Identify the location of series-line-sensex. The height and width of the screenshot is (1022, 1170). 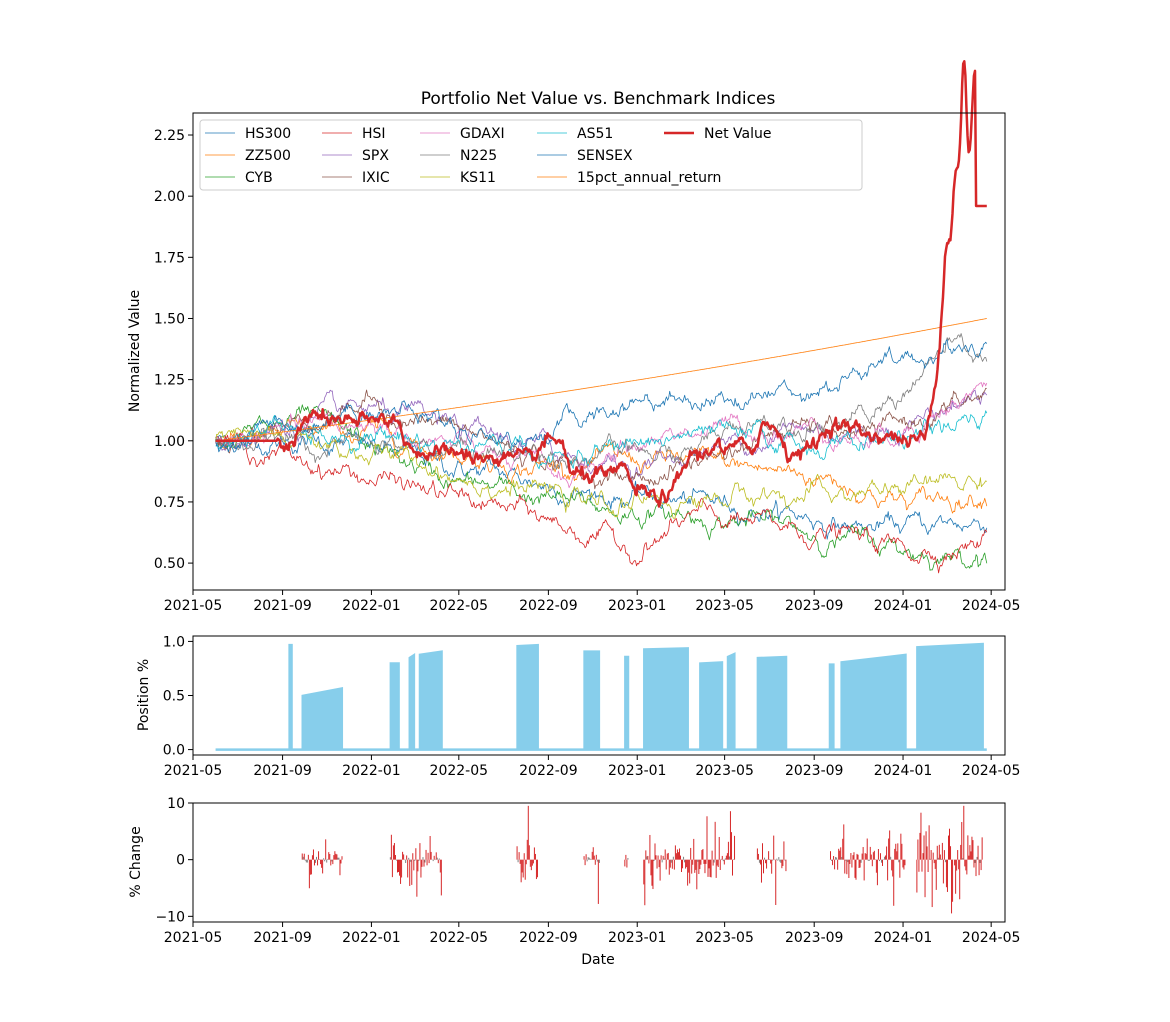
(601, 396).